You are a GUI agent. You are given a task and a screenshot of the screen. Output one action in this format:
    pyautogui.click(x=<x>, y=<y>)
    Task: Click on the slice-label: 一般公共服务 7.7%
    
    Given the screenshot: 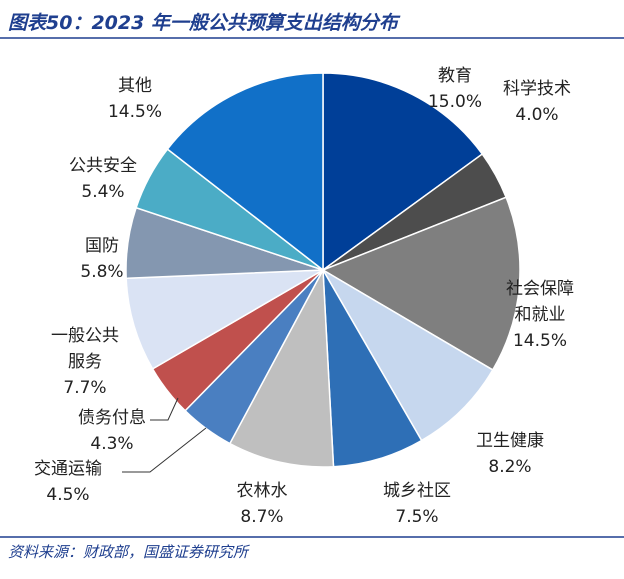 What is the action you would take?
    pyautogui.click(x=84, y=362)
    